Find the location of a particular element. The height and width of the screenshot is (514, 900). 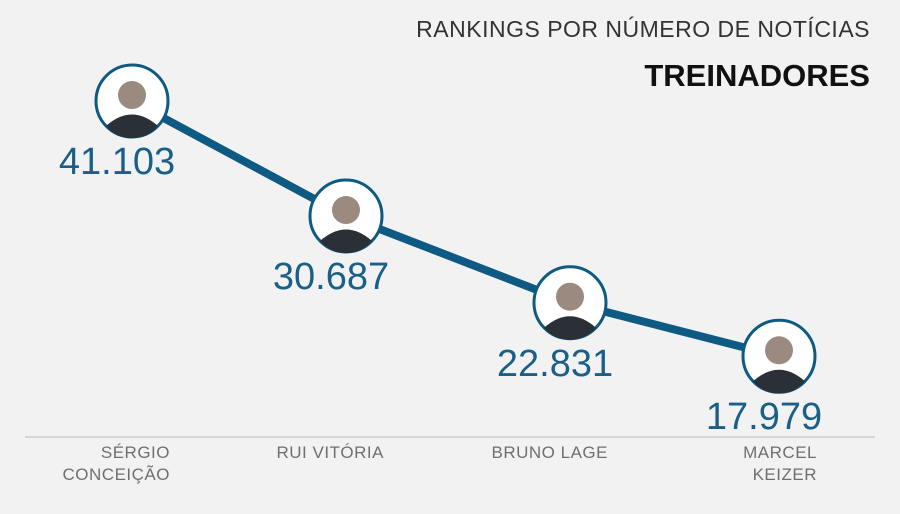

x-tick-label: BRUNO LAGE is located at coordinates (549, 452).